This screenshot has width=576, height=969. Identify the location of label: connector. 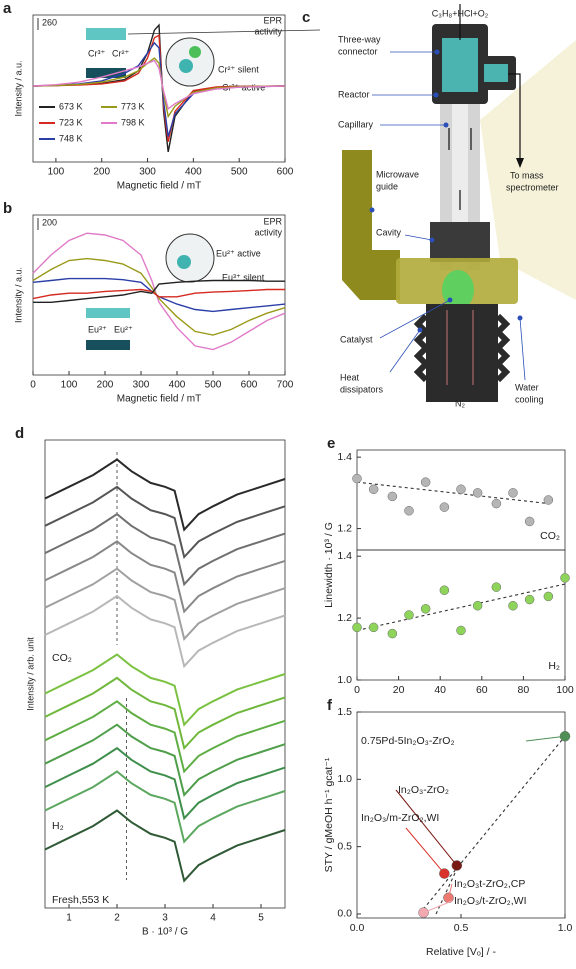
(358, 51).